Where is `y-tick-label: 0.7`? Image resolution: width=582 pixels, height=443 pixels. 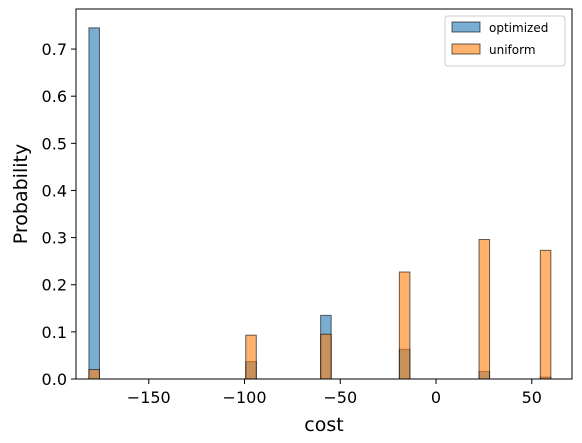
y-tick-label: 0.7 is located at coordinates (54, 49).